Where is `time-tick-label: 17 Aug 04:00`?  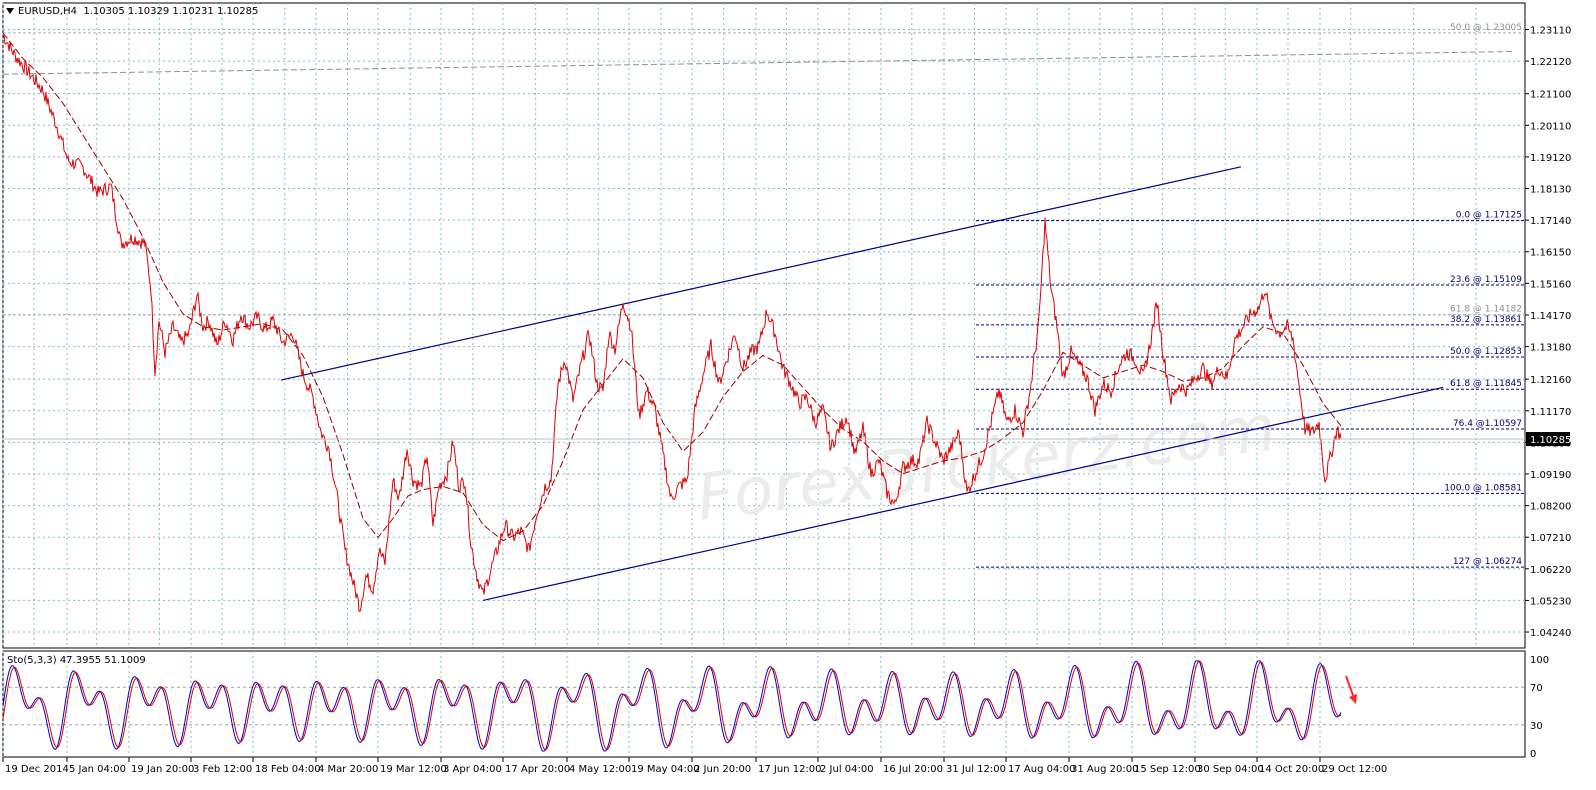
time-tick-label: 17 Aug 04:00 is located at coordinates (1041, 769).